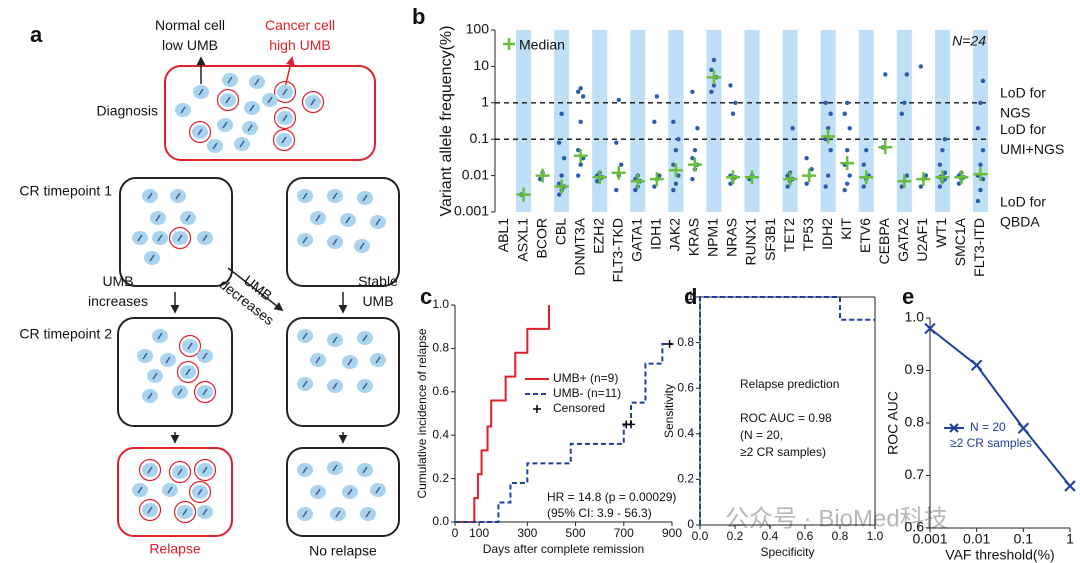  Describe the element at coordinates (770, 239) in the screenshot. I see `x-tick-label: SF3B1` at that location.